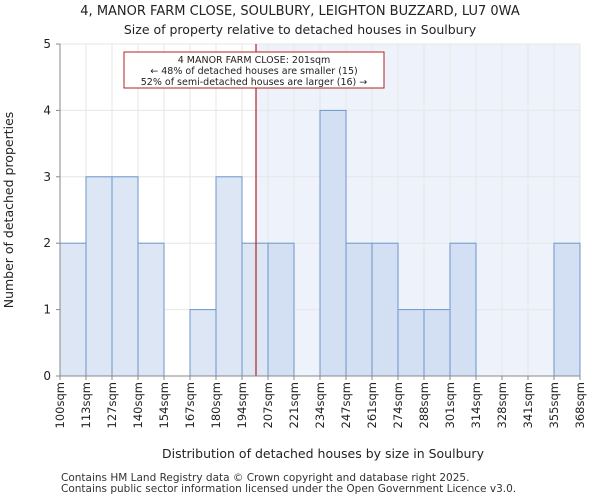  What do you see at coordinates (528, 405) in the screenshot?
I see `x-tick-label: 341sqm` at bounding box center [528, 405].